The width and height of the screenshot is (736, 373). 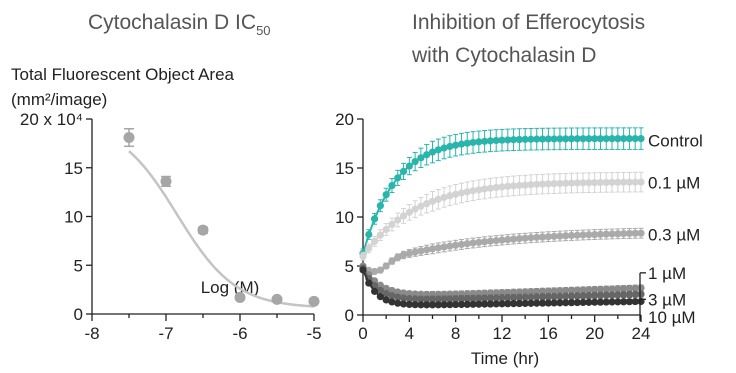 I want to click on left-chart-title: Cytochalasin D IC50, so click(x=179, y=24).